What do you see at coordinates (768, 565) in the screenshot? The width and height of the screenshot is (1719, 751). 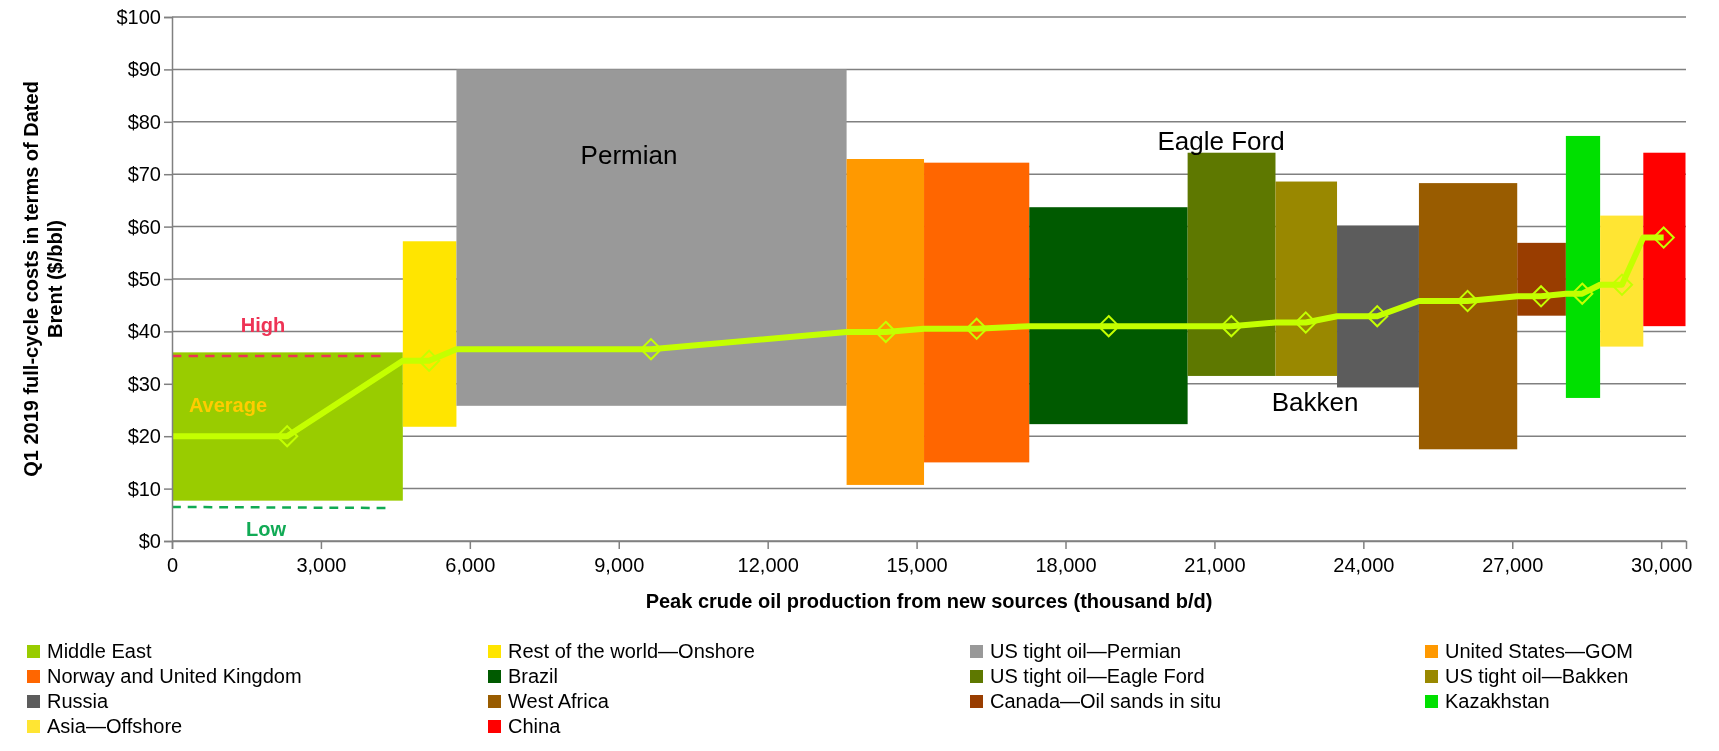 I see `x-tick-label: 12,000` at bounding box center [768, 565].